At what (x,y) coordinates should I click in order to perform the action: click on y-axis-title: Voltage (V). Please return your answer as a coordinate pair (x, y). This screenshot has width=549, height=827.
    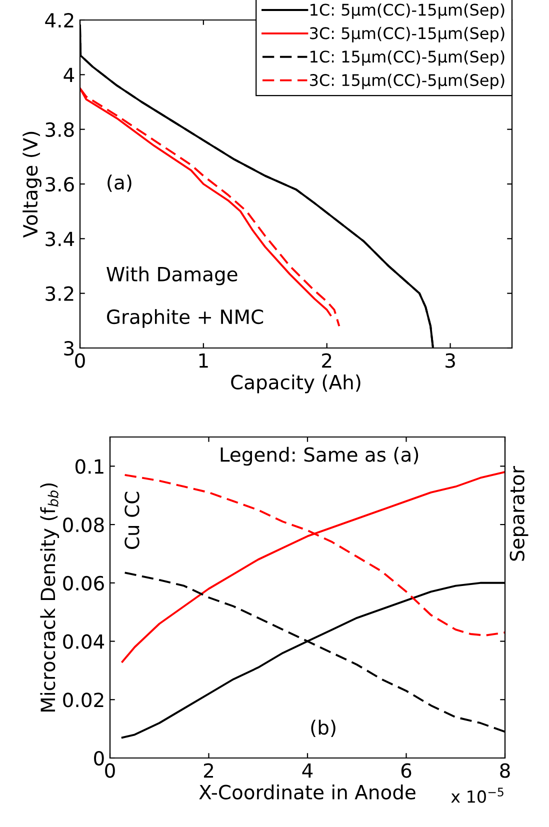
    Looking at the image, I should click on (32, 185).